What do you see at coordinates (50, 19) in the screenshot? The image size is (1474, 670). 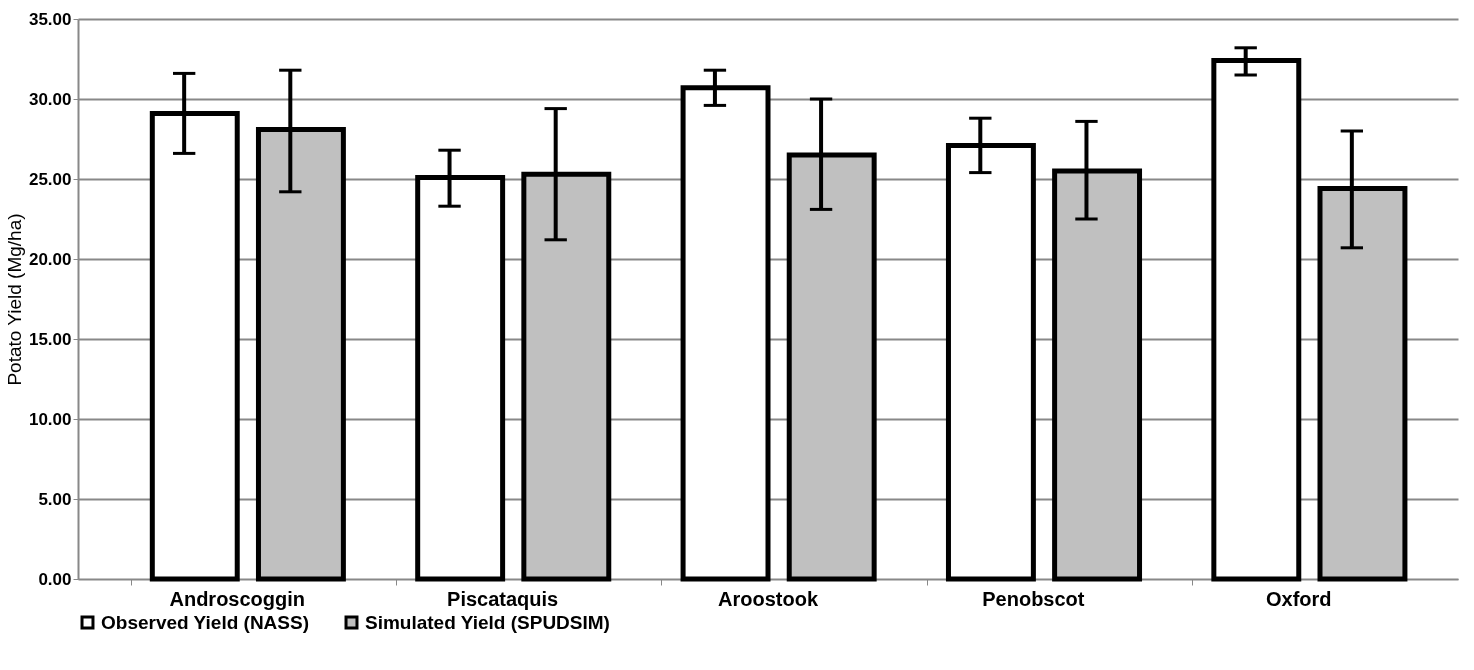 I see `y-tick-label: 35.00` at bounding box center [50, 19].